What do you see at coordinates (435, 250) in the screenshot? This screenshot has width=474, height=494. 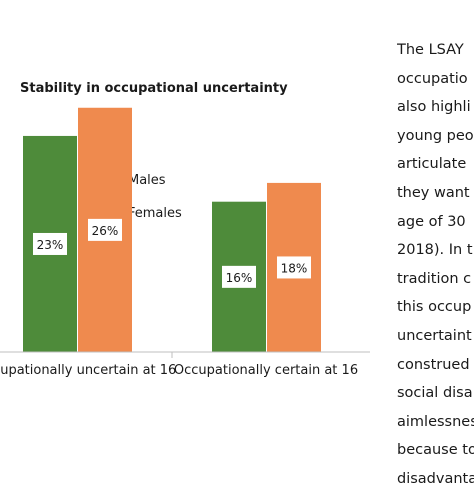 I see `body-text-line: 2018). In t` at bounding box center [435, 250].